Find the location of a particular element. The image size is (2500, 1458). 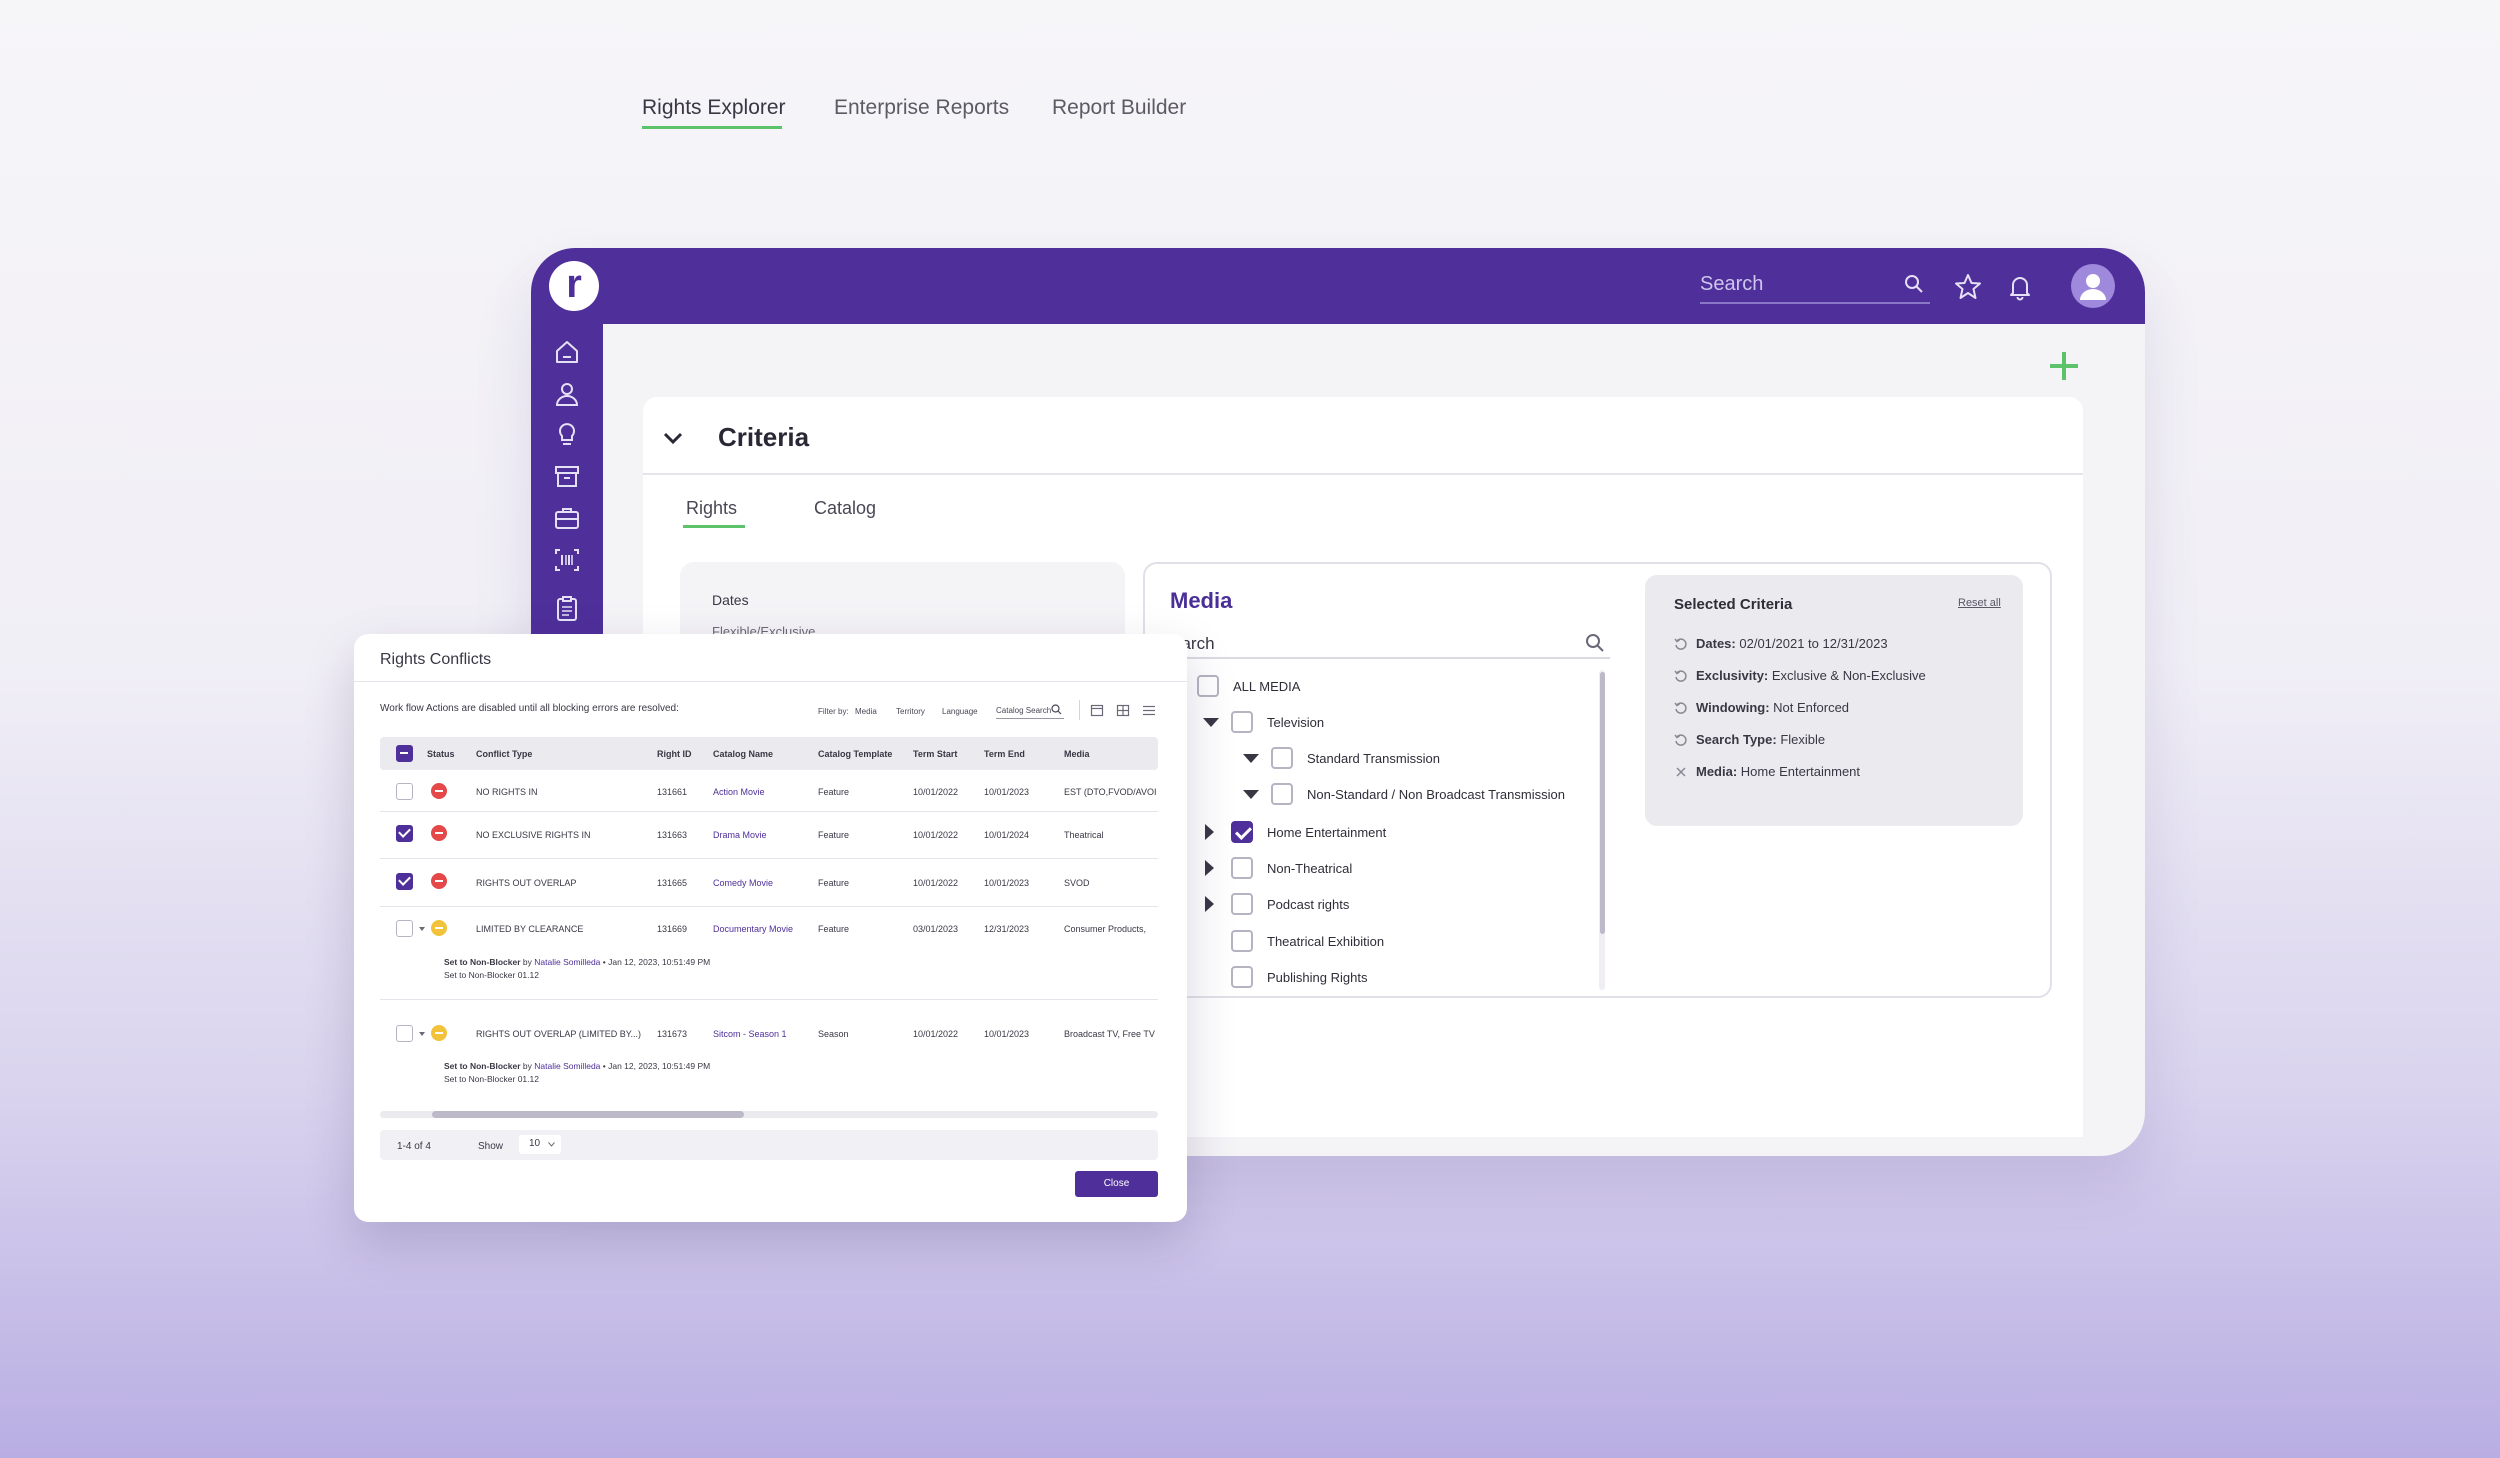

cell-catalog-name-link: Action Movie is located at coordinates (739, 792).